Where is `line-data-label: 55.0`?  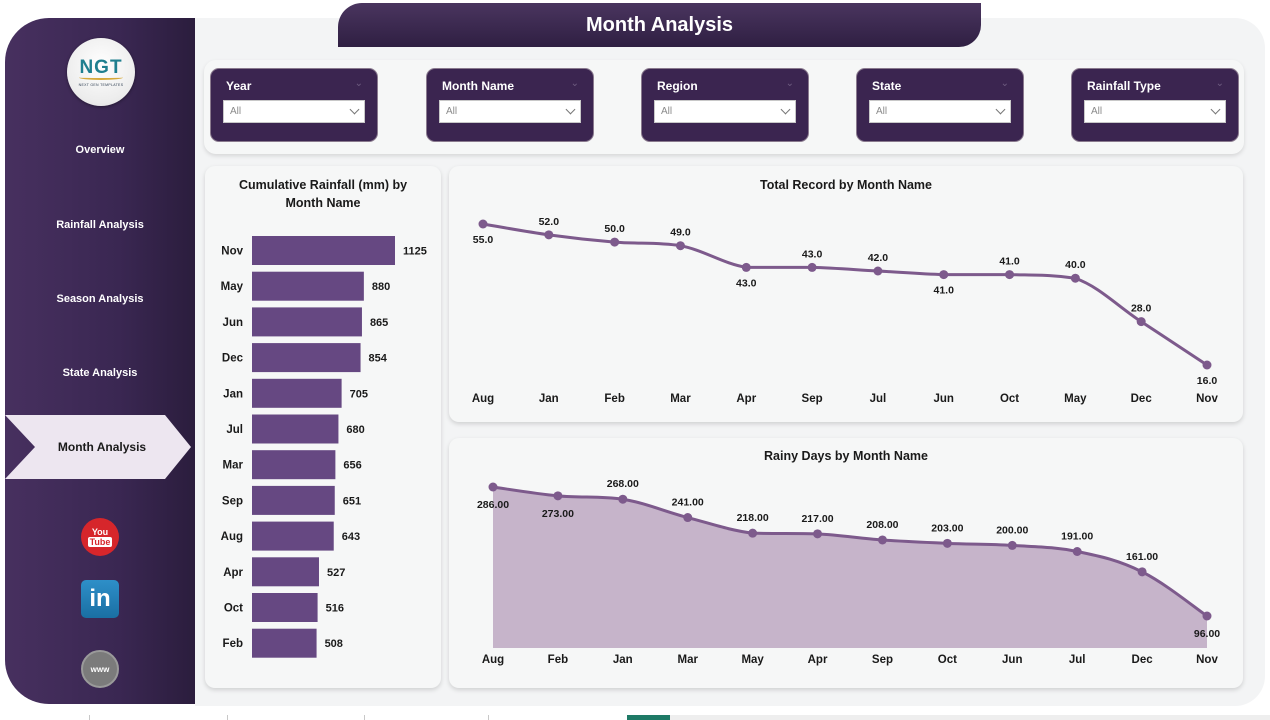 line-data-label: 55.0 is located at coordinates (483, 240).